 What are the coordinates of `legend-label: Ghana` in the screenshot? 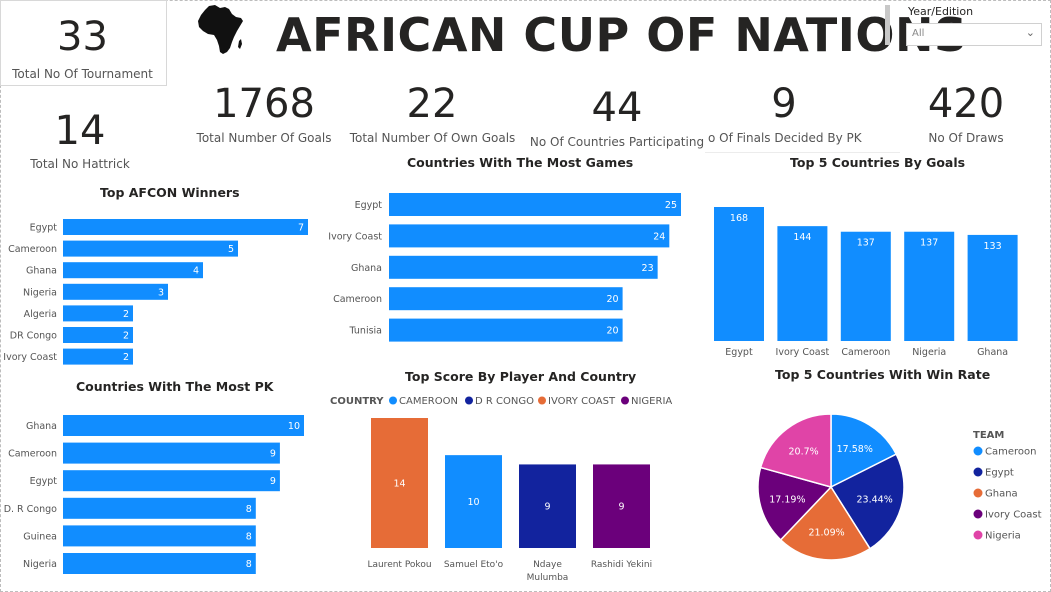 It's located at (1001, 494).